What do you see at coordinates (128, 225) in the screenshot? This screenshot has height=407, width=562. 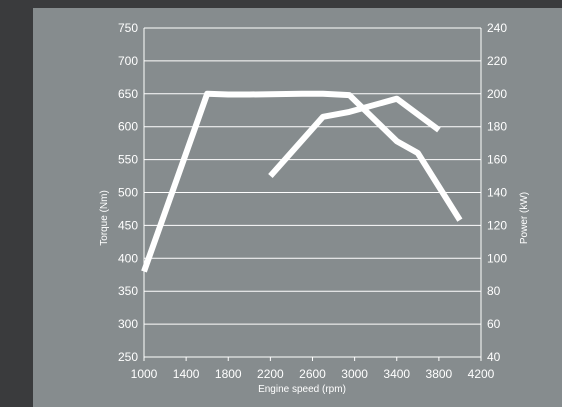 I see `left-tick-label: 450` at bounding box center [128, 225].